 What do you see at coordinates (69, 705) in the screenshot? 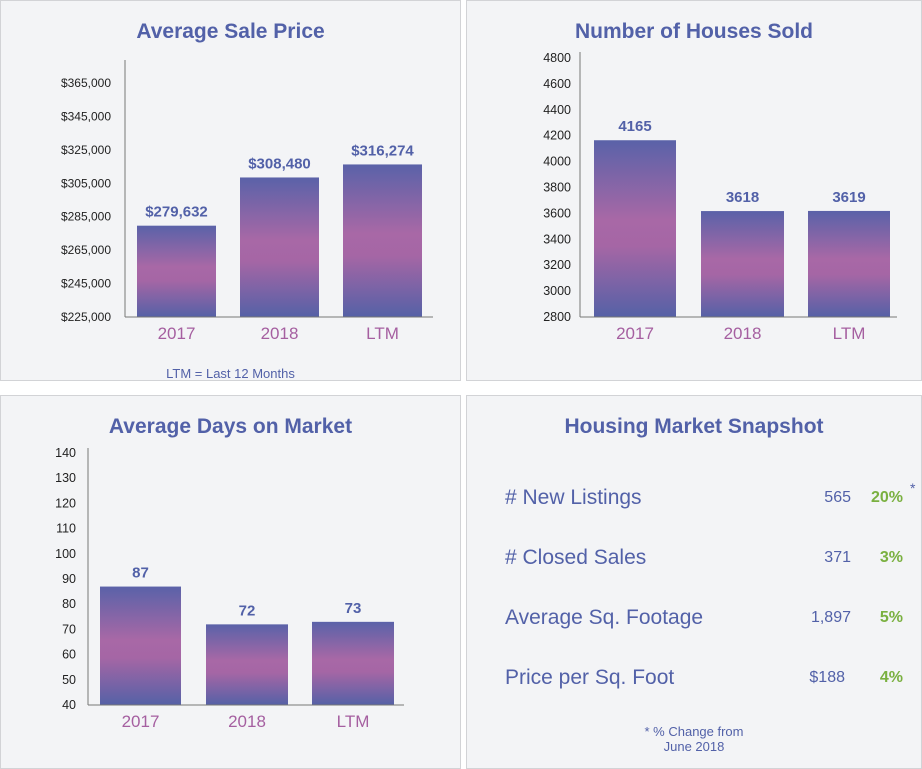
I see `y-tick-label: 40` at bounding box center [69, 705].